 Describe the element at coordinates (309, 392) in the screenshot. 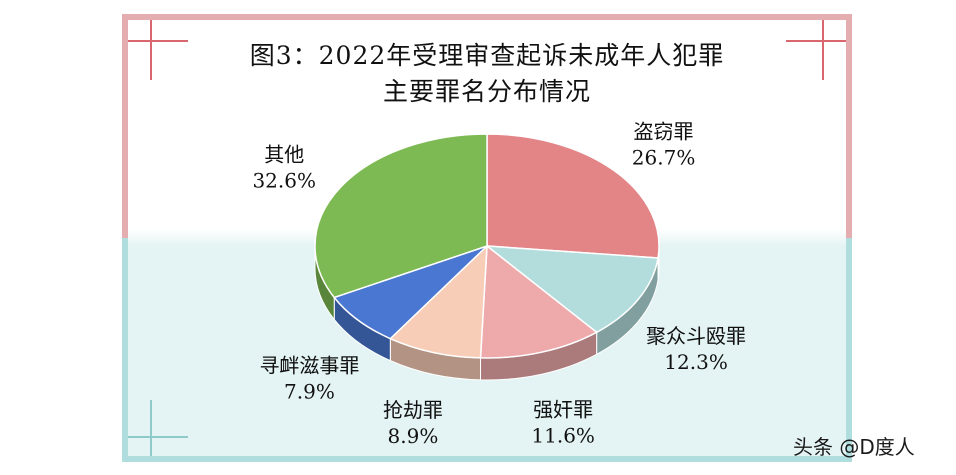

I see `slice-value-label: 7.9%` at that location.